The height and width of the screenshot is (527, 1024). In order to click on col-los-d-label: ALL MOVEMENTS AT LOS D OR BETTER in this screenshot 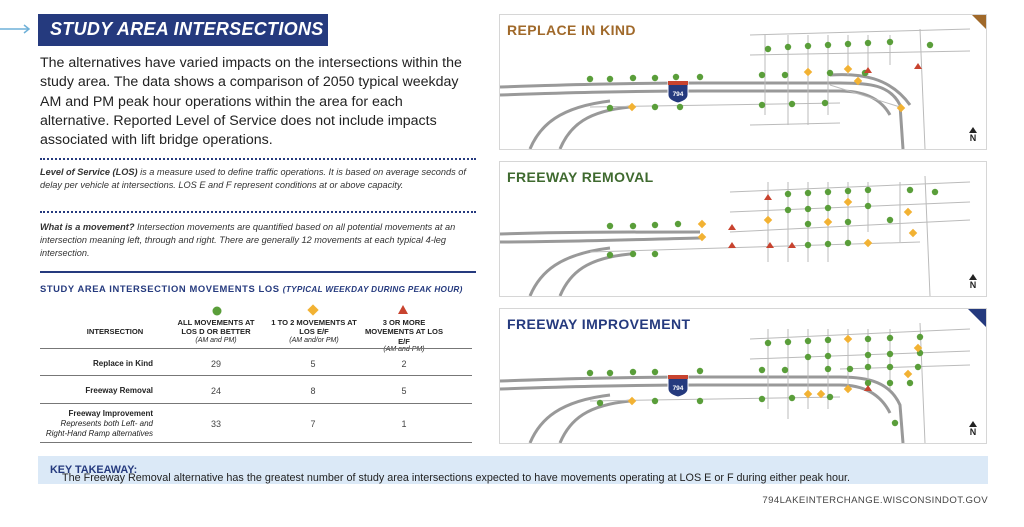, I will do `click(216, 327)`.